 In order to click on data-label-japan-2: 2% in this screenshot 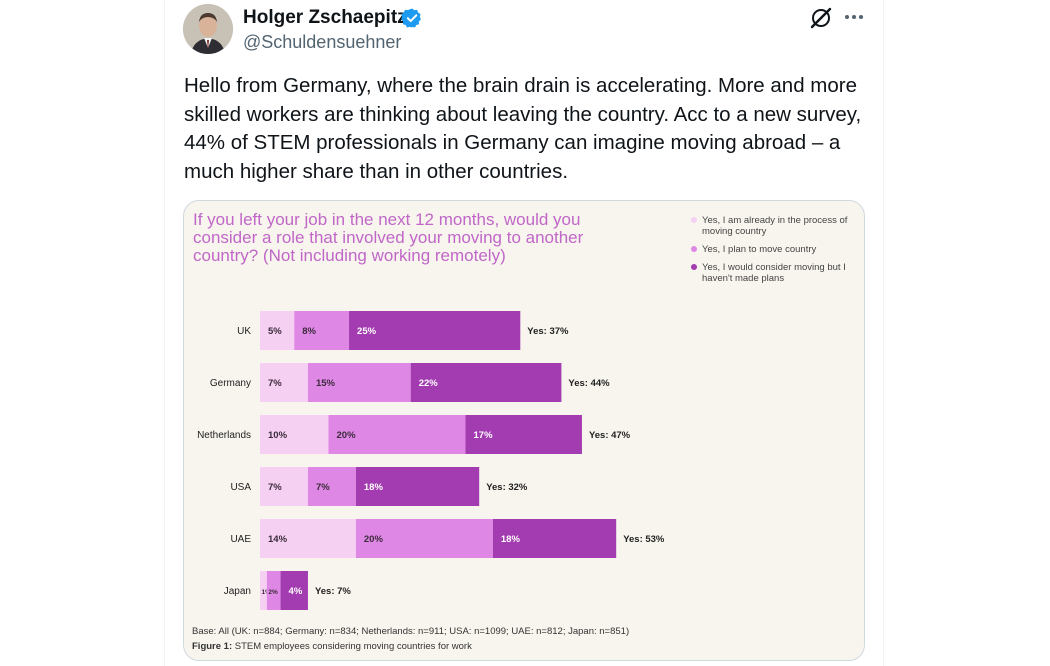, I will do `click(273, 592)`.